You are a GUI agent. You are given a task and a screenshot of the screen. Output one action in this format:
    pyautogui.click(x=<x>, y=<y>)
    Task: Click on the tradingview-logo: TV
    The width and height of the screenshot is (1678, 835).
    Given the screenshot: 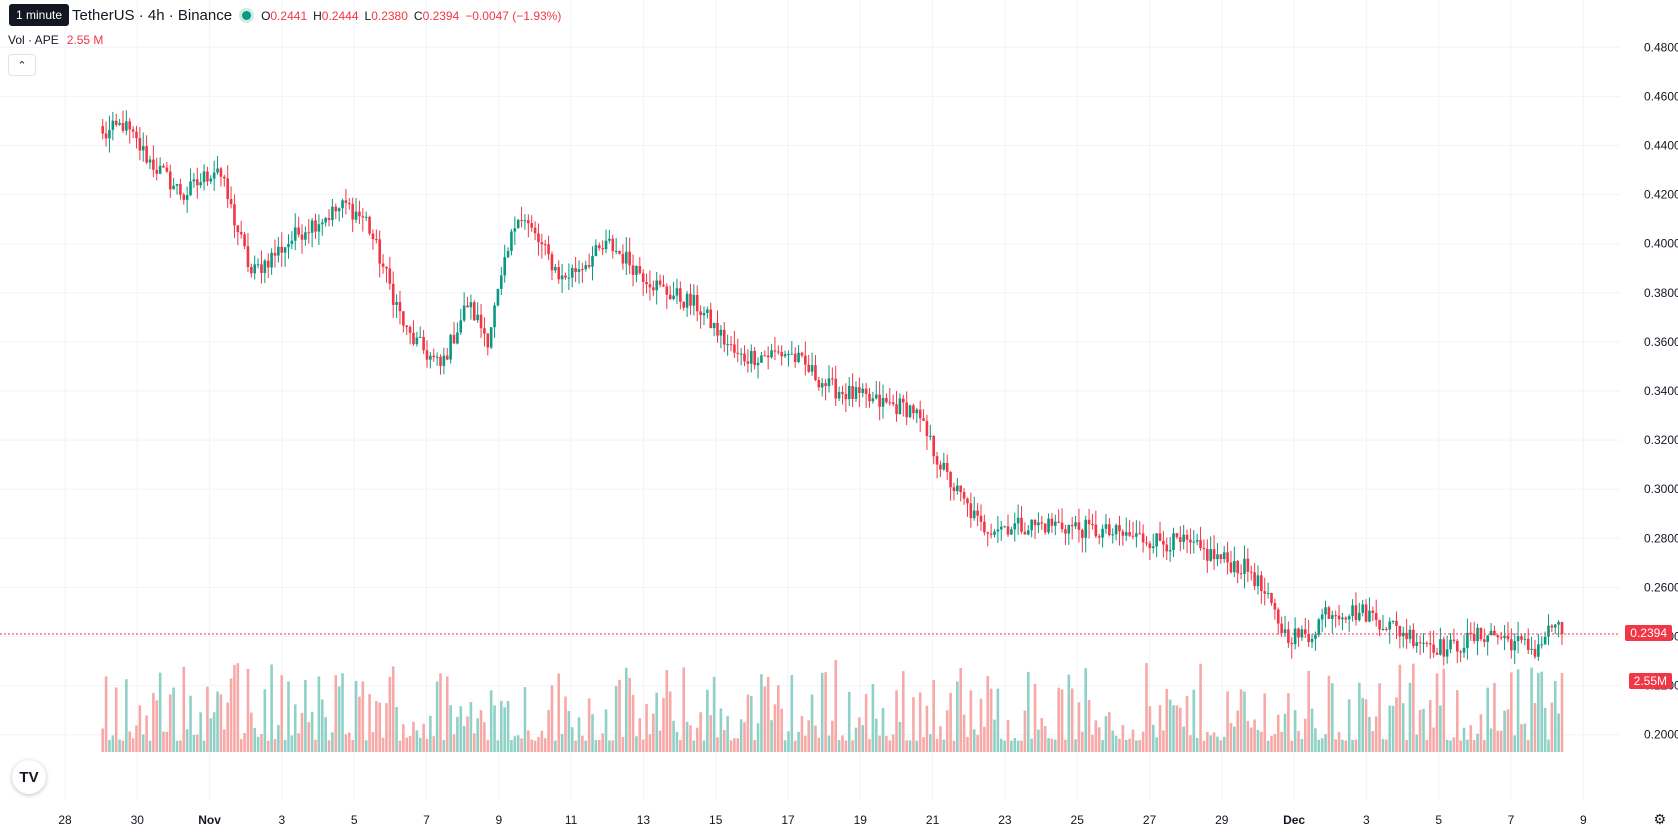 What is the action you would take?
    pyautogui.click(x=29, y=777)
    